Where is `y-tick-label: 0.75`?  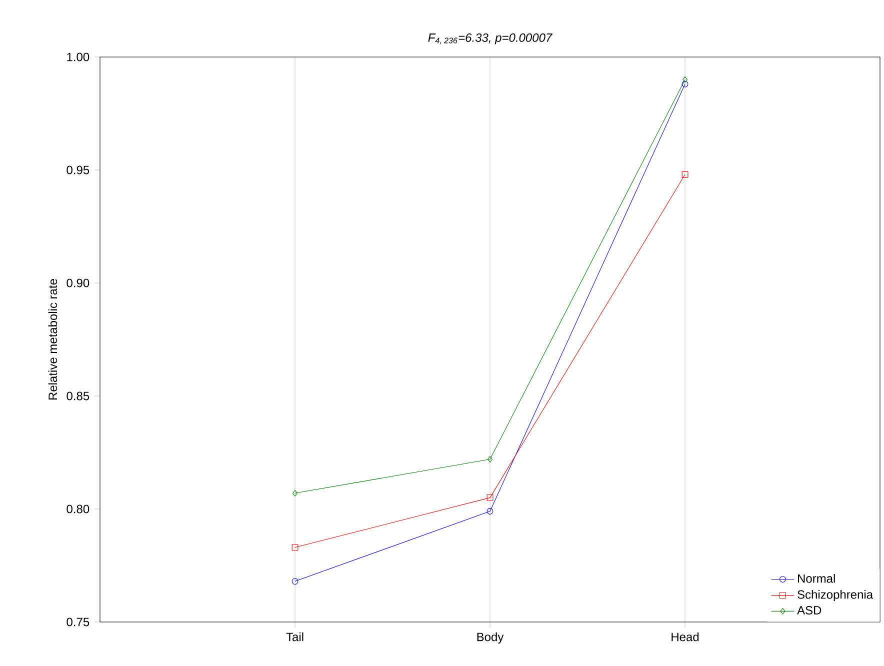
y-tick-label: 0.75 is located at coordinates (78, 622).